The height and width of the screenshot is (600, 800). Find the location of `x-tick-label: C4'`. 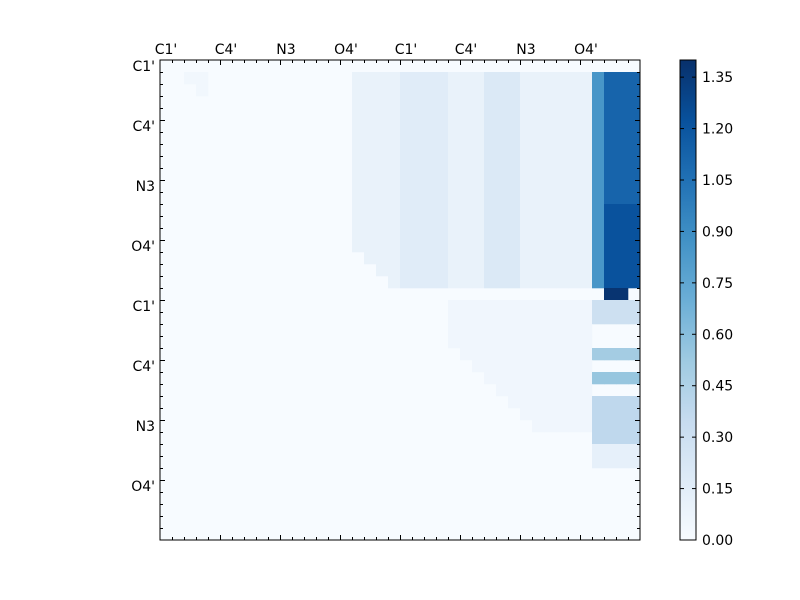

x-tick-label: C4' is located at coordinates (226, 50).